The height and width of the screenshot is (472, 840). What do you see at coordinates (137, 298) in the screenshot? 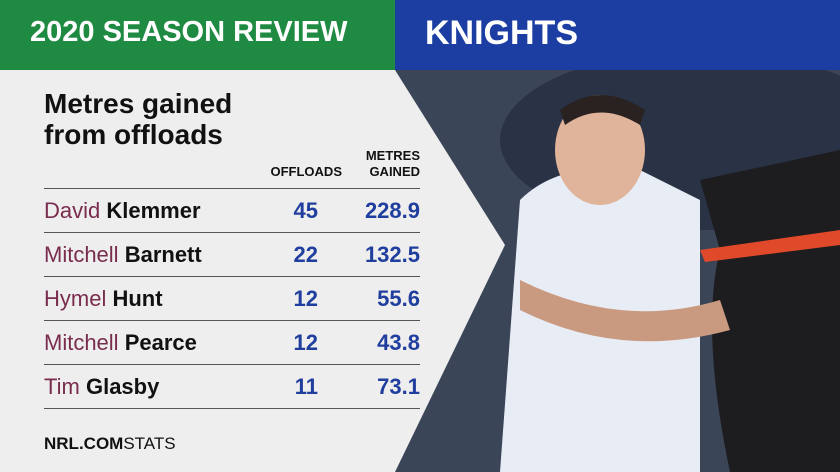
I see `last-name: Hunt` at bounding box center [137, 298].